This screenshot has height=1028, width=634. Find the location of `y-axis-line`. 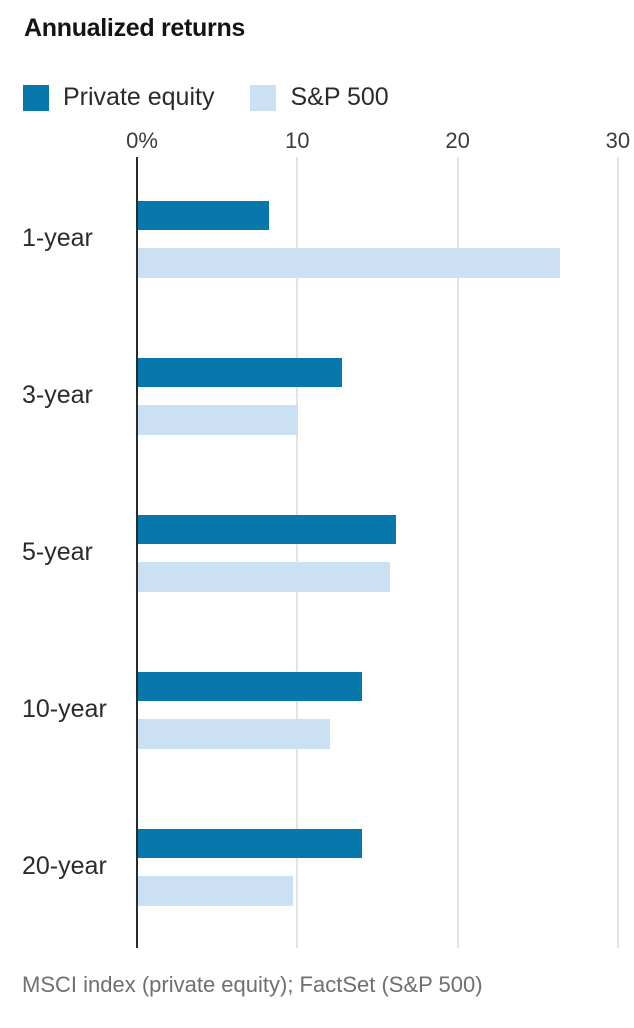

y-axis-line is located at coordinates (137, 552).